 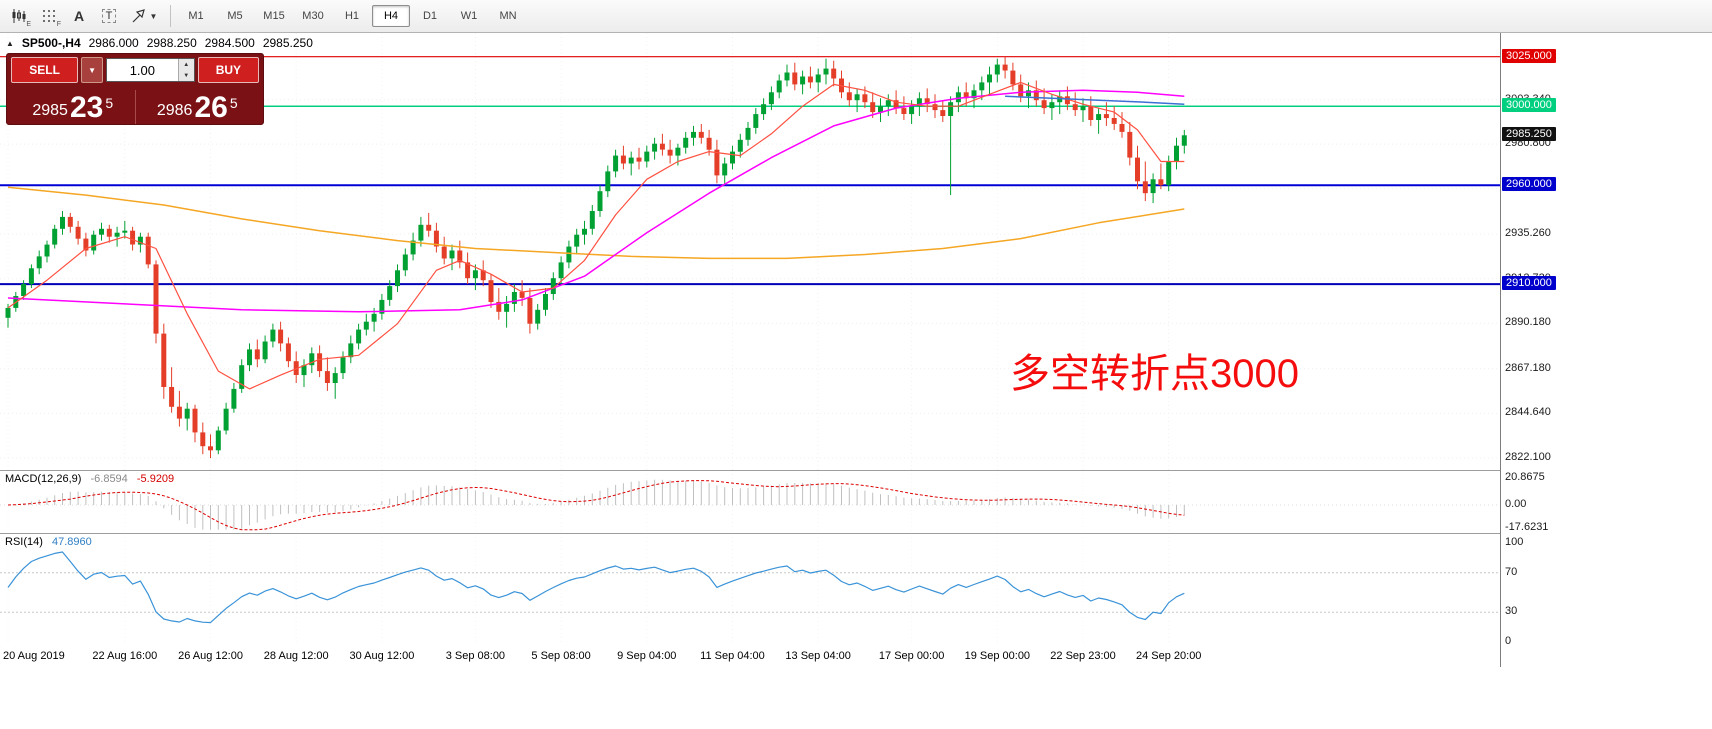 What do you see at coordinates (1508, 641) in the screenshot?
I see `rsi-axis-label: 0` at bounding box center [1508, 641].